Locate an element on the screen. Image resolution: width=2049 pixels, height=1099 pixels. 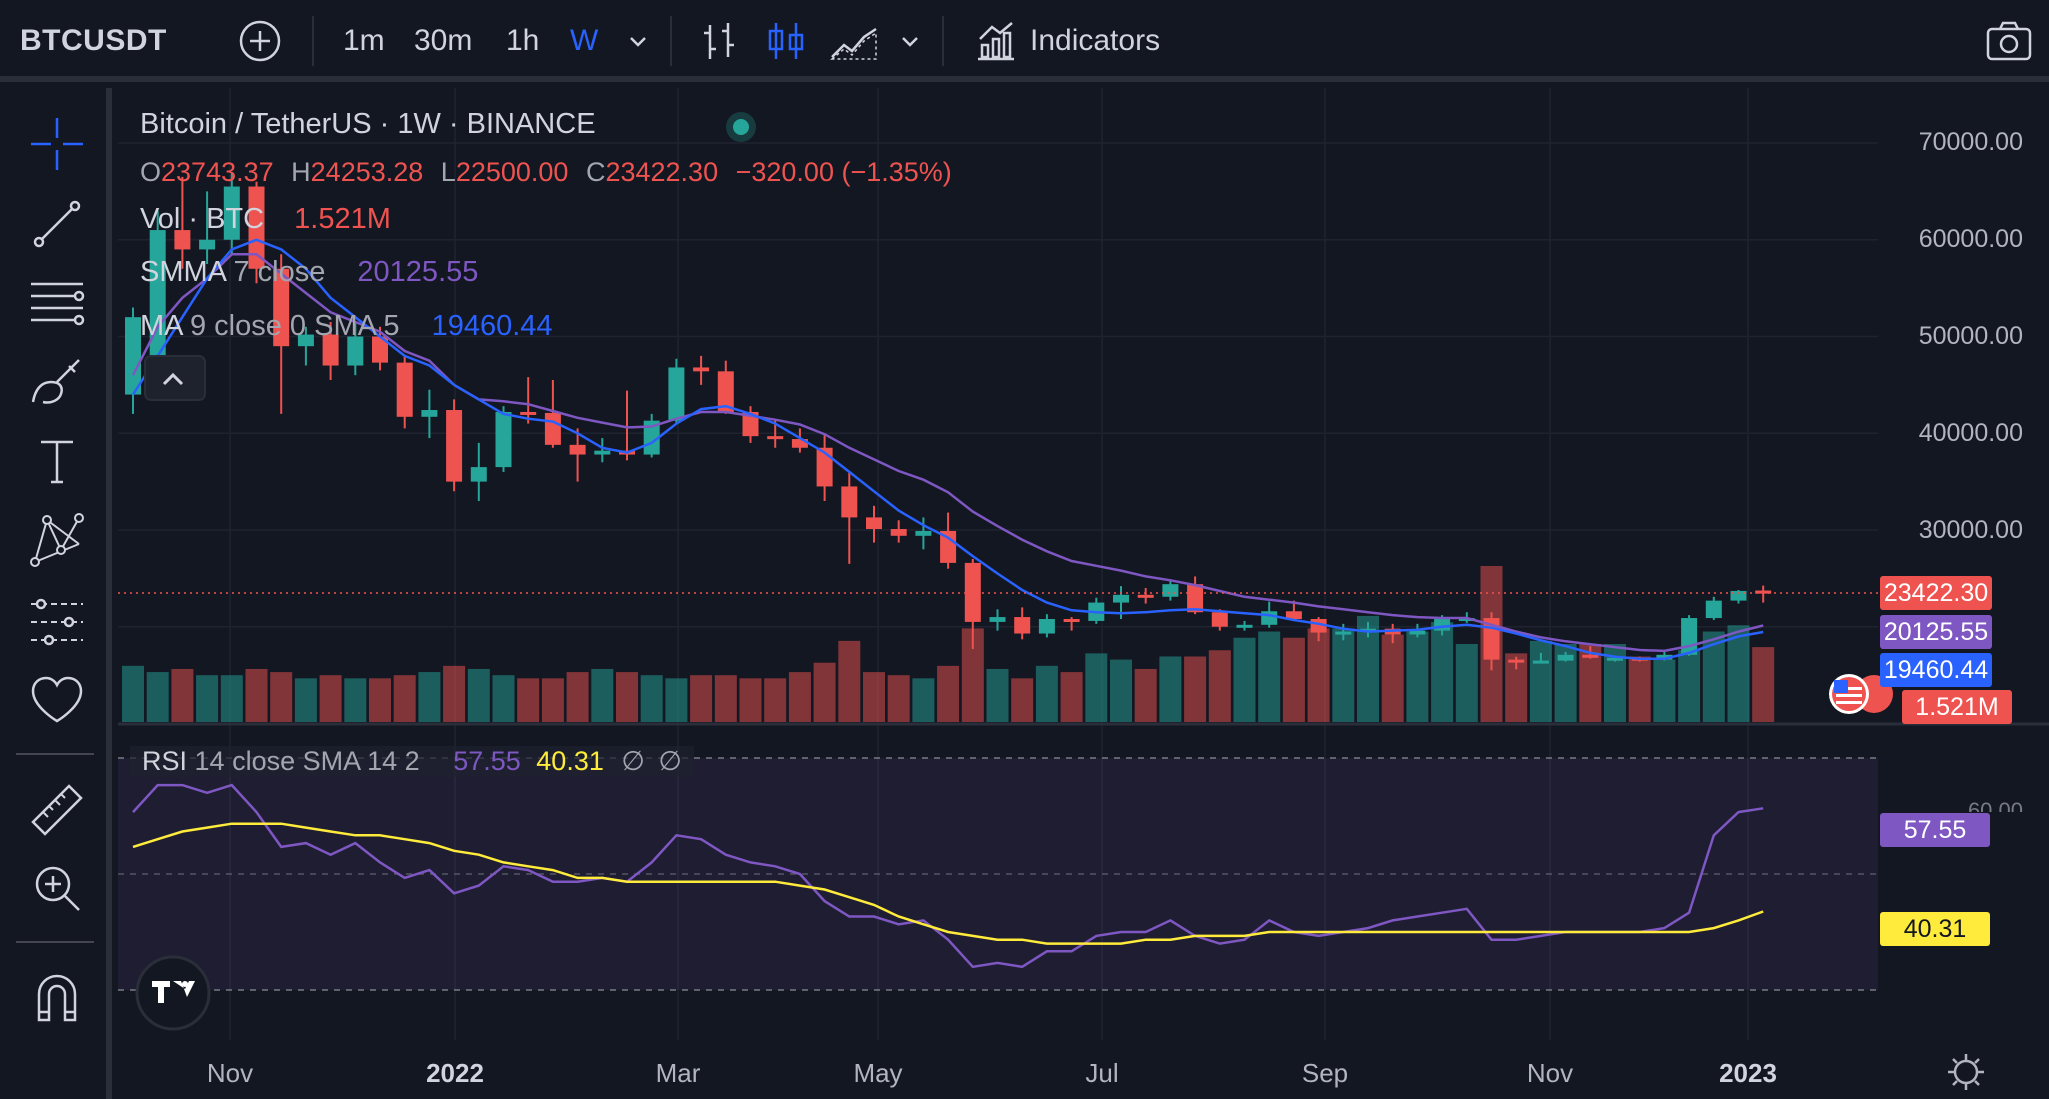
rsi-sma-value: 40.31 is located at coordinates (570, 761).